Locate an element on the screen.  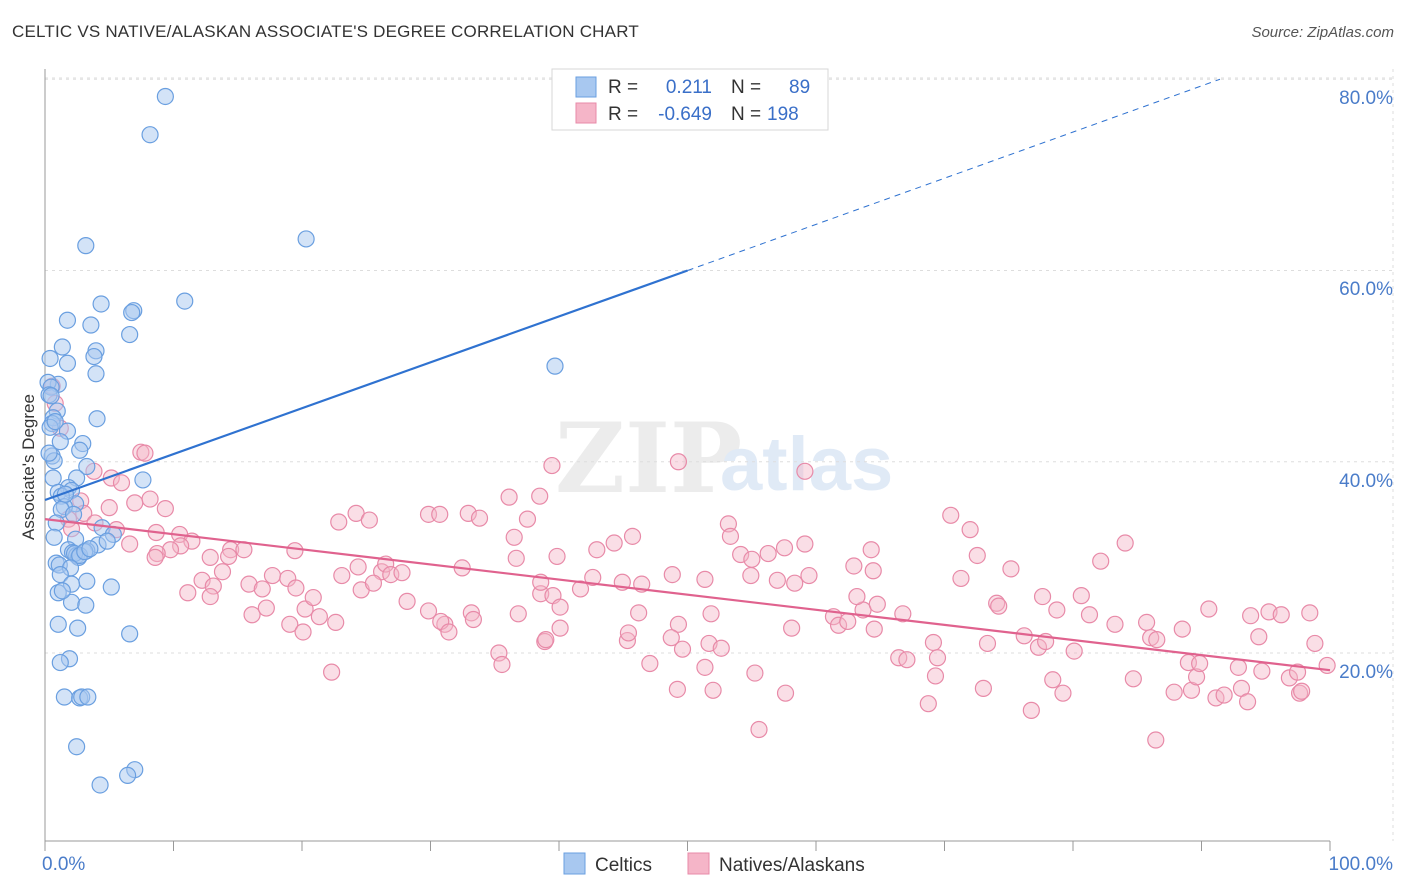
series-legend: Celtics Natives/Alaskans is located at coordinates (714, 864).